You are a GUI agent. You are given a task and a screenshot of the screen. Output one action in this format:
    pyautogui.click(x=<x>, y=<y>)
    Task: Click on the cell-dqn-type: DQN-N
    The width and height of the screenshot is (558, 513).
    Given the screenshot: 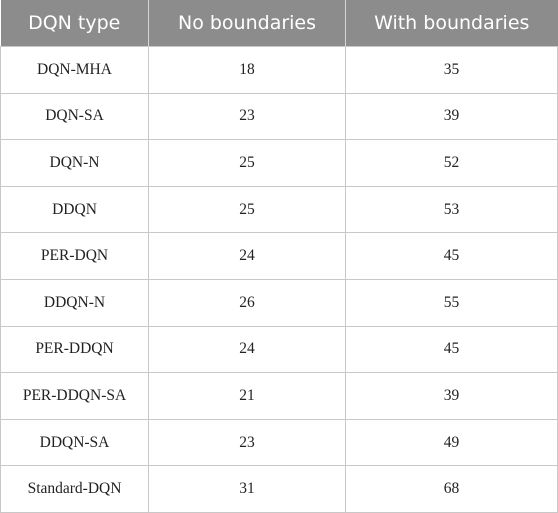 What is the action you would take?
    pyautogui.click(x=74, y=163)
    